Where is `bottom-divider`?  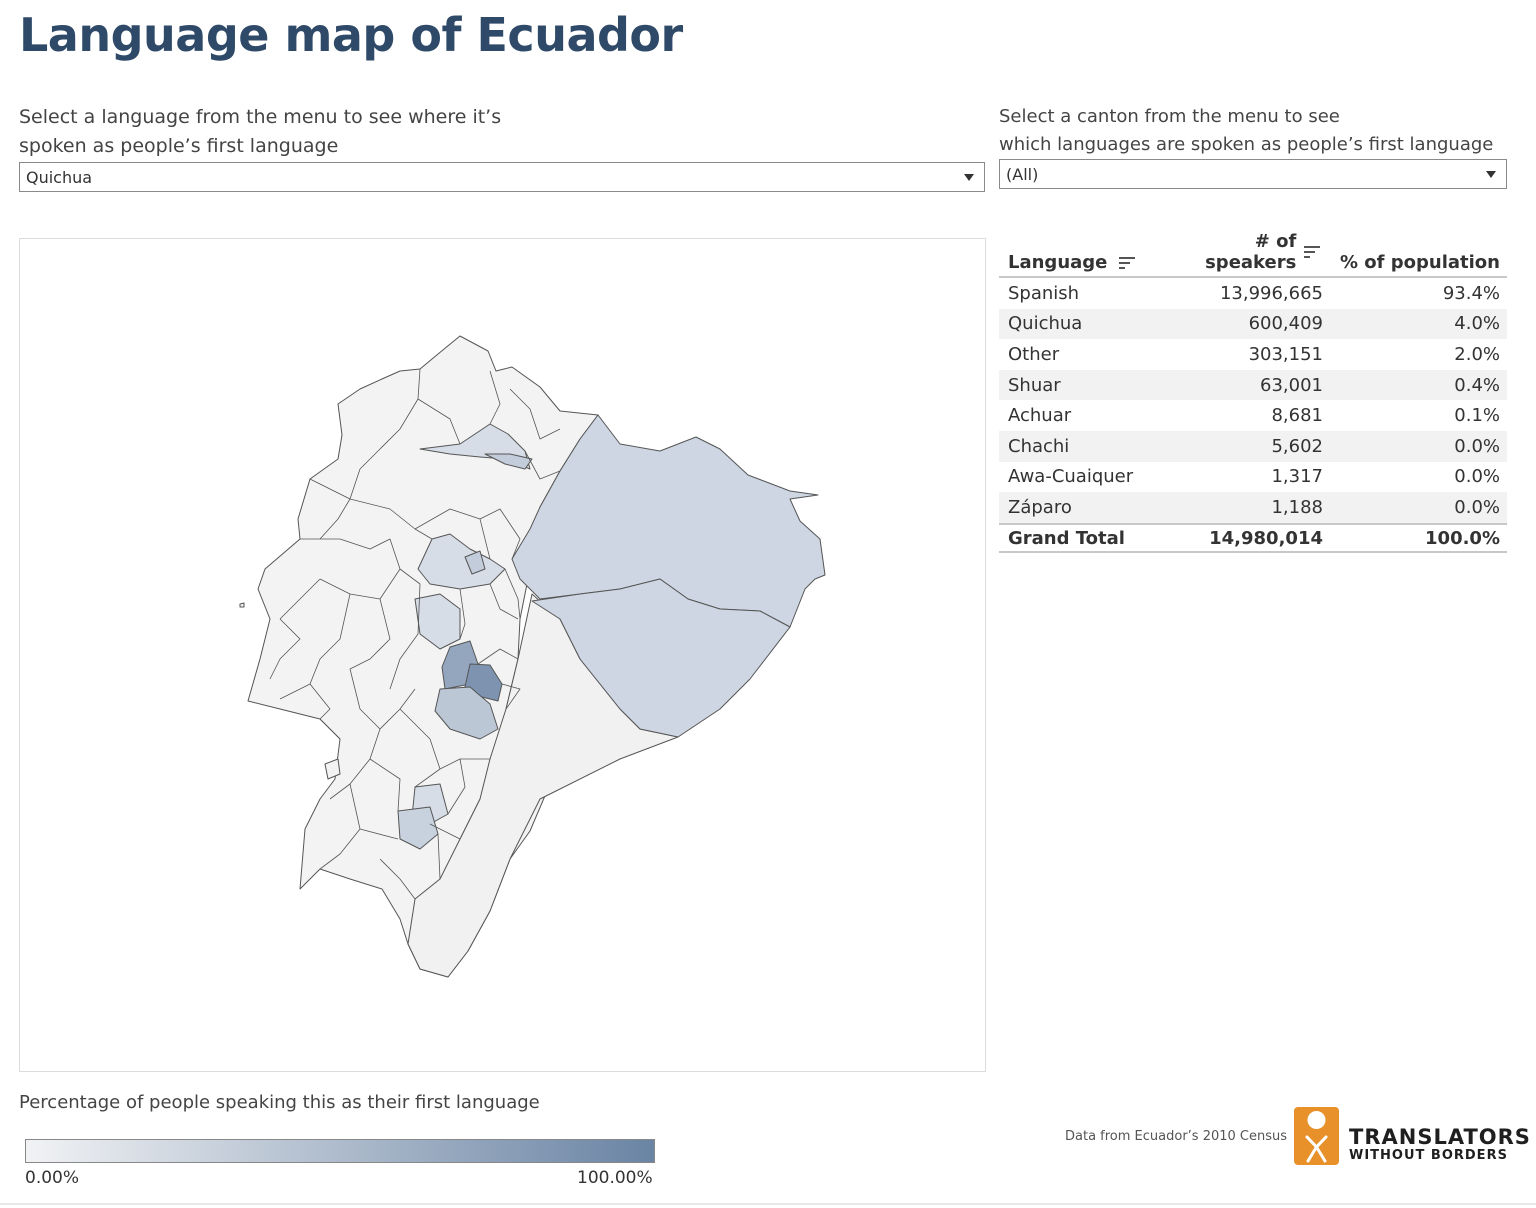
bottom-divider is located at coordinates (768, 1204).